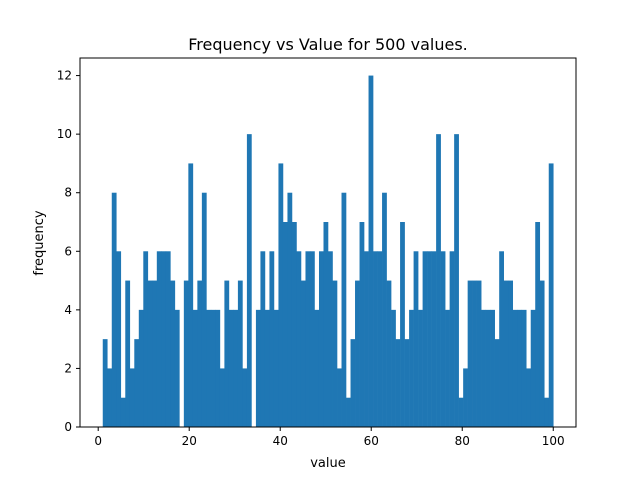  What do you see at coordinates (98, 441) in the screenshot?
I see `x-tick-label: 0` at bounding box center [98, 441].